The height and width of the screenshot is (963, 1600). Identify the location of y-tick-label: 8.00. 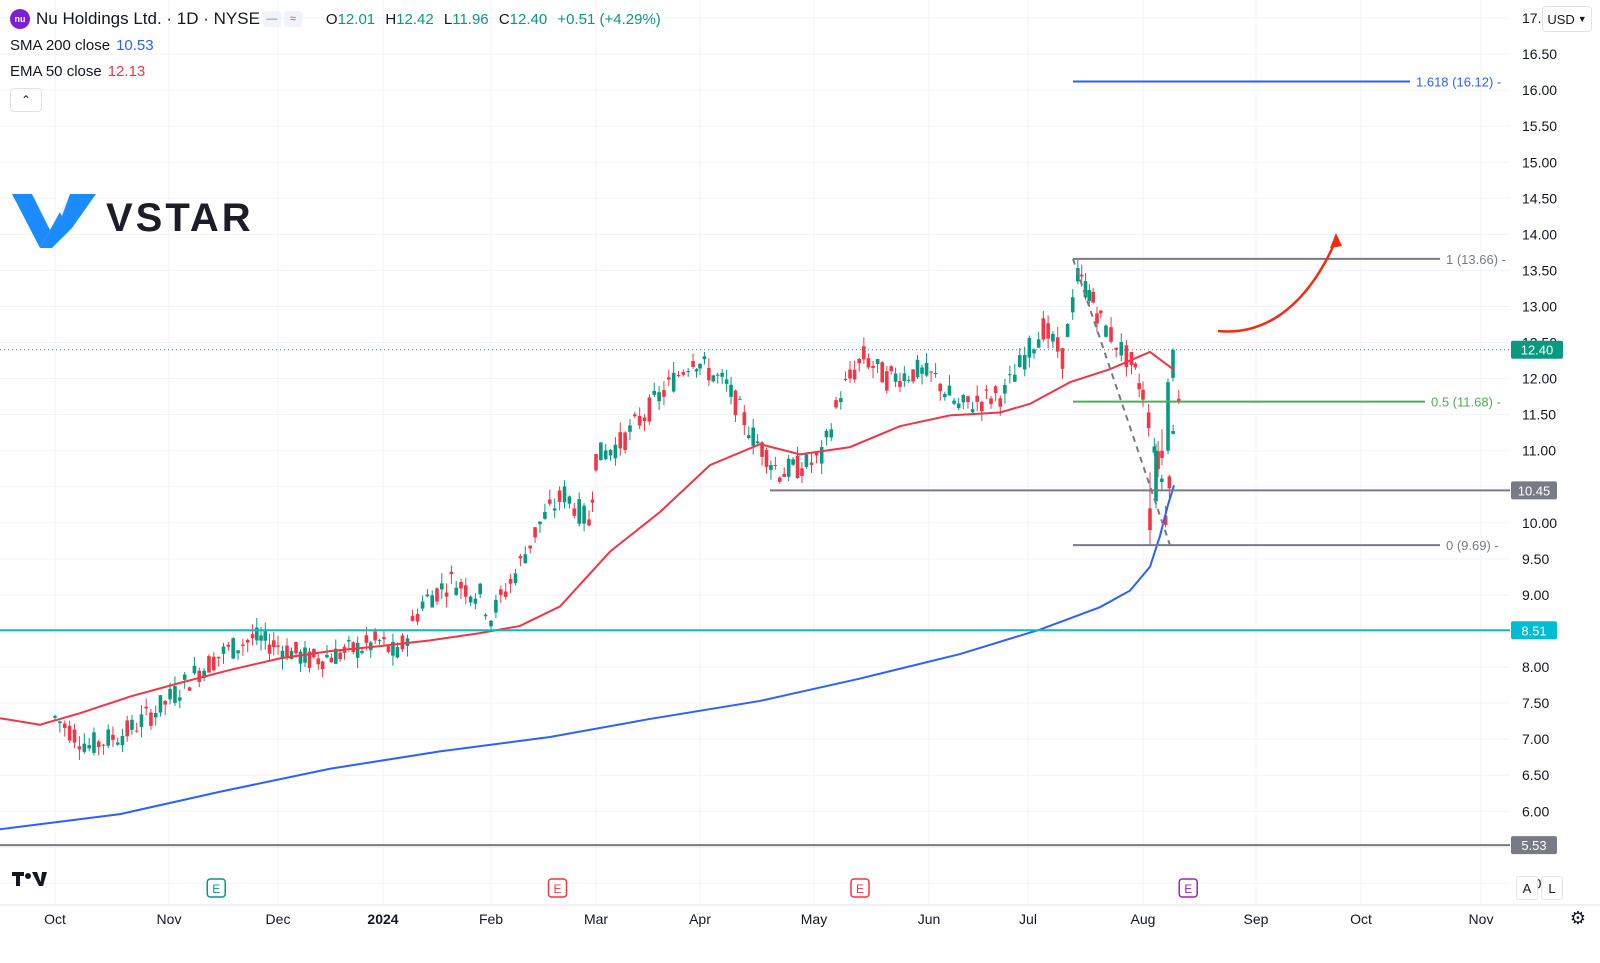
(1535, 667).